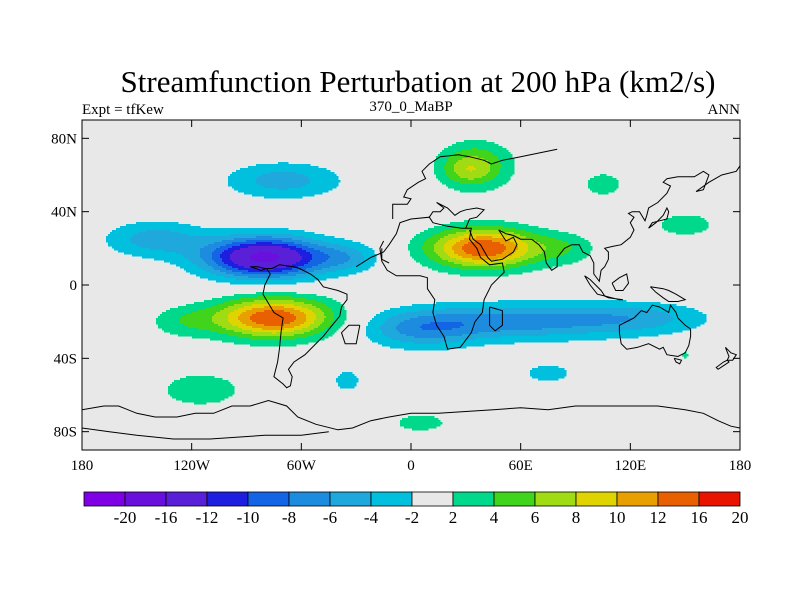 This screenshot has width=800, height=600. Describe the element at coordinates (412, 517) in the screenshot. I see `colorbar-label: -2` at that location.